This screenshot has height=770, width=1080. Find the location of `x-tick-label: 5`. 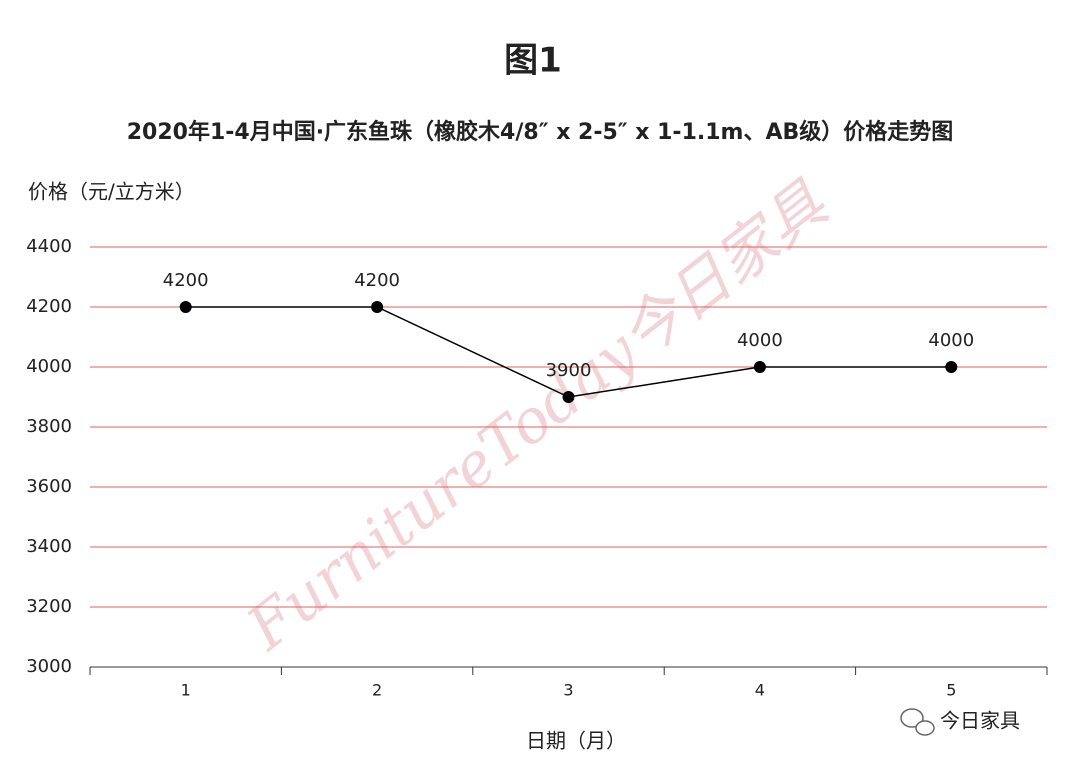

x-tick-label: 5 is located at coordinates (951, 690).